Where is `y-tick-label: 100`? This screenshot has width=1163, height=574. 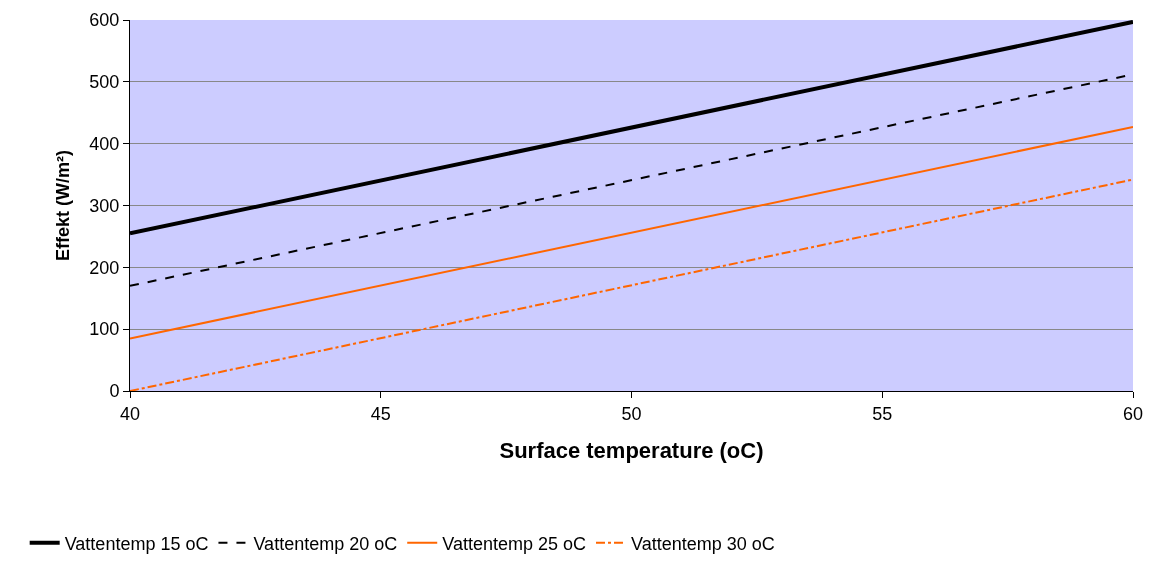 y-tick-label: 100 is located at coordinates (104, 329).